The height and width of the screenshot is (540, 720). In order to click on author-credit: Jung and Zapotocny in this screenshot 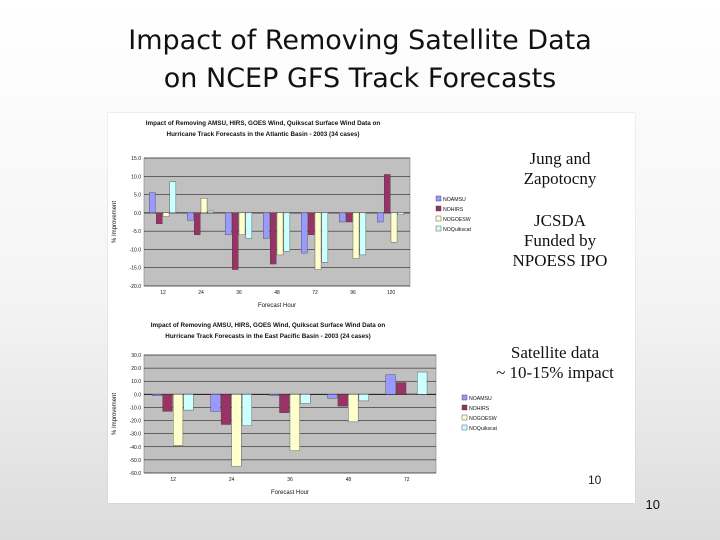, I will do `click(560, 169)`.